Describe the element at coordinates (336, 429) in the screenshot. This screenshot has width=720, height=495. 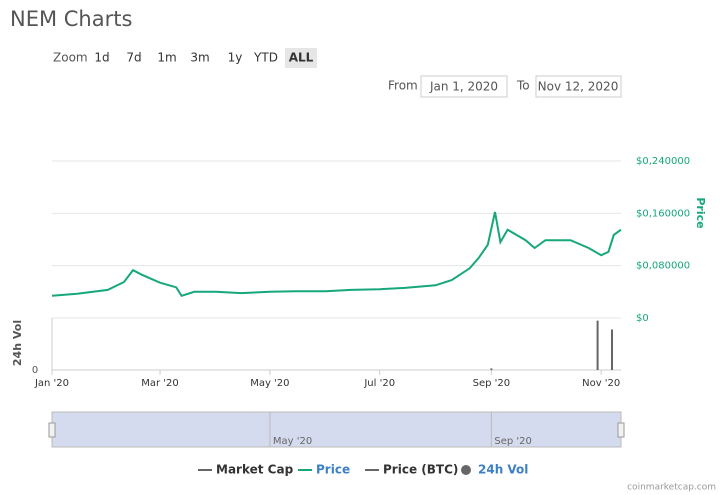
I see `navigator` at that location.